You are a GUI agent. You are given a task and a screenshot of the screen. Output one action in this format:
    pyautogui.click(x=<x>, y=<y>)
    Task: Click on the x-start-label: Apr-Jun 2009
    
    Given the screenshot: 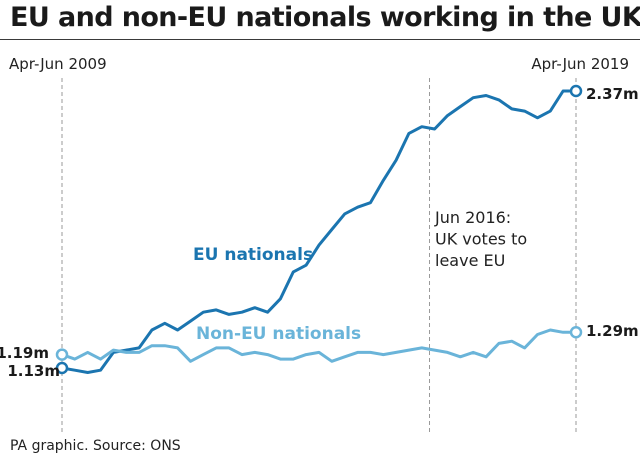 What is the action you would take?
    pyautogui.click(x=58, y=64)
    